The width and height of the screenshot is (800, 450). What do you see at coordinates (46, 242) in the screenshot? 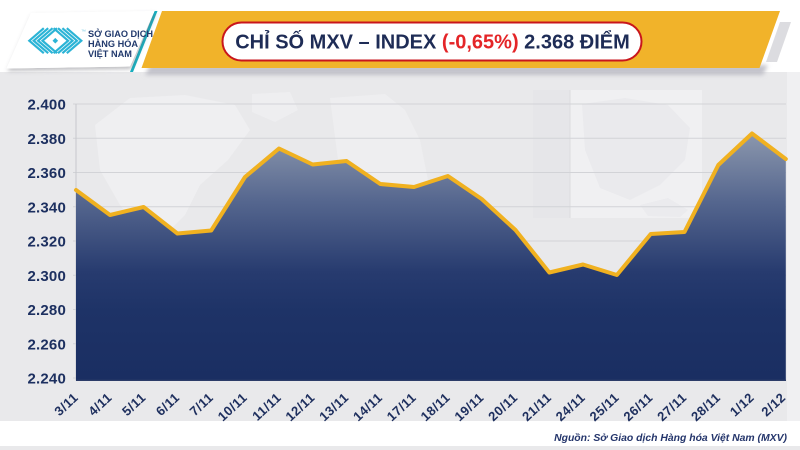
I see `svg-text: 2.320` at bounding box center [46, 242].